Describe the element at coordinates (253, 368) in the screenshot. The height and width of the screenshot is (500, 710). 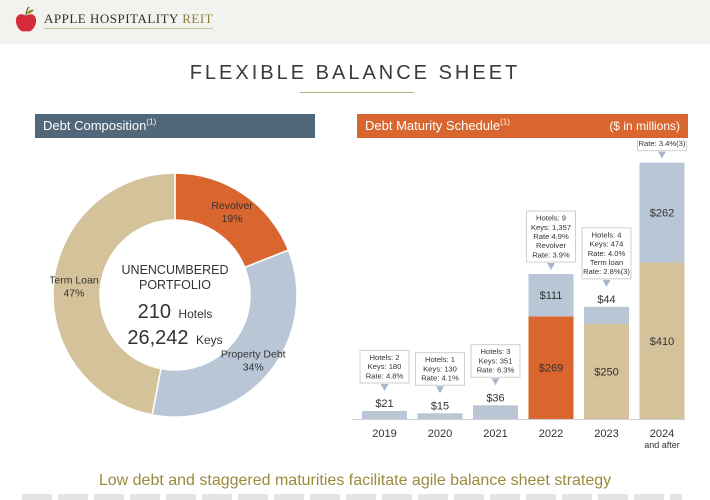
I see `slice-value-property-debt: 34%` at that location.